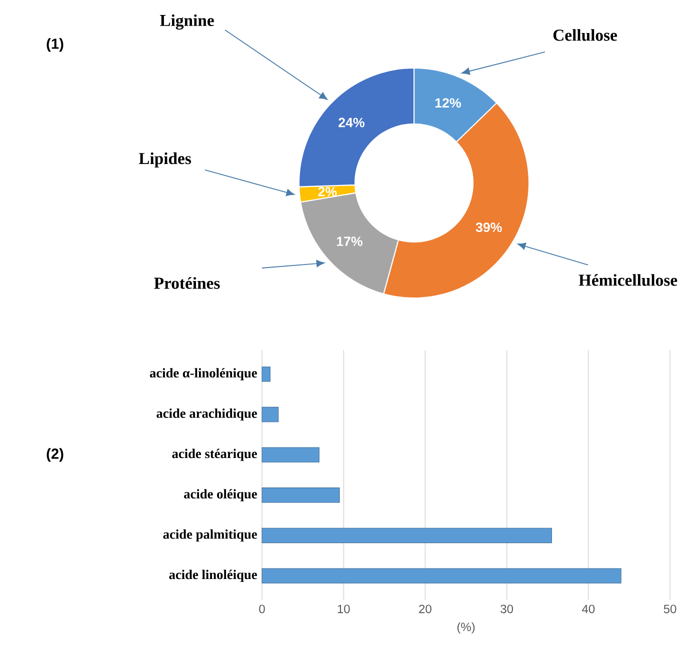  What do you see at coordinates (327, 191) in the screenshot?
I see `data-label: 2%` at bounding box center [327, 191].